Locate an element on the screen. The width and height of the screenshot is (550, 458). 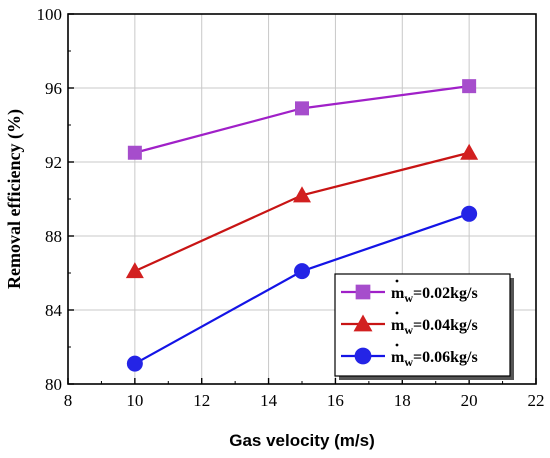
legend-label: mw=0.02kg/s is located at coordinates (434, 295).